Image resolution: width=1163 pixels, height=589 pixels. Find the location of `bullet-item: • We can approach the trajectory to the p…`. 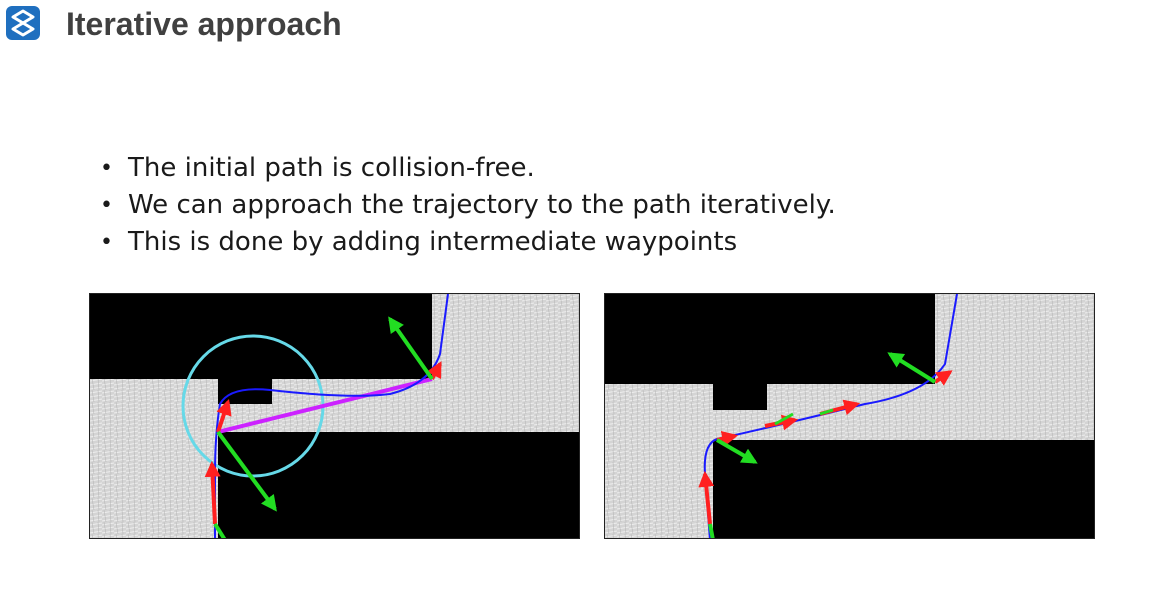

bullet-item: • We can approach the trajectory to the p… is located at coordinates (468, 205).